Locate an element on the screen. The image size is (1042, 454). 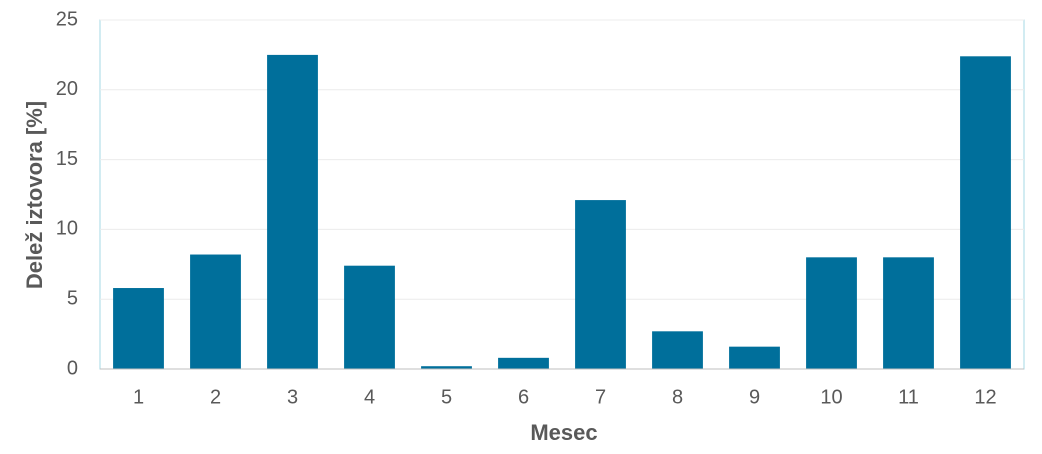
x-tick-label: 6 is located at coordinates (523, 397).